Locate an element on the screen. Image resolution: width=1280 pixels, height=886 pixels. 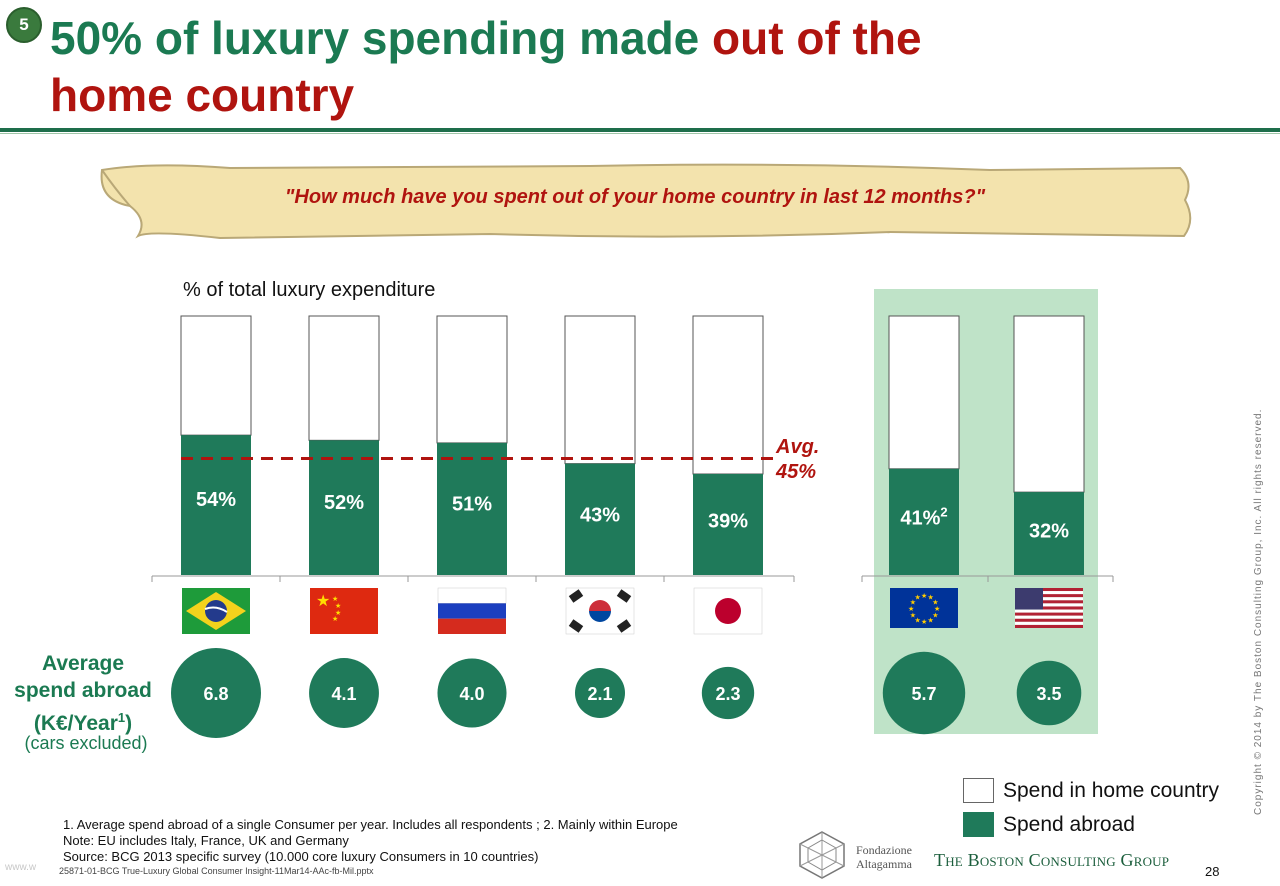
title-red-part-1: out of the is located at coordinates (817, 38).